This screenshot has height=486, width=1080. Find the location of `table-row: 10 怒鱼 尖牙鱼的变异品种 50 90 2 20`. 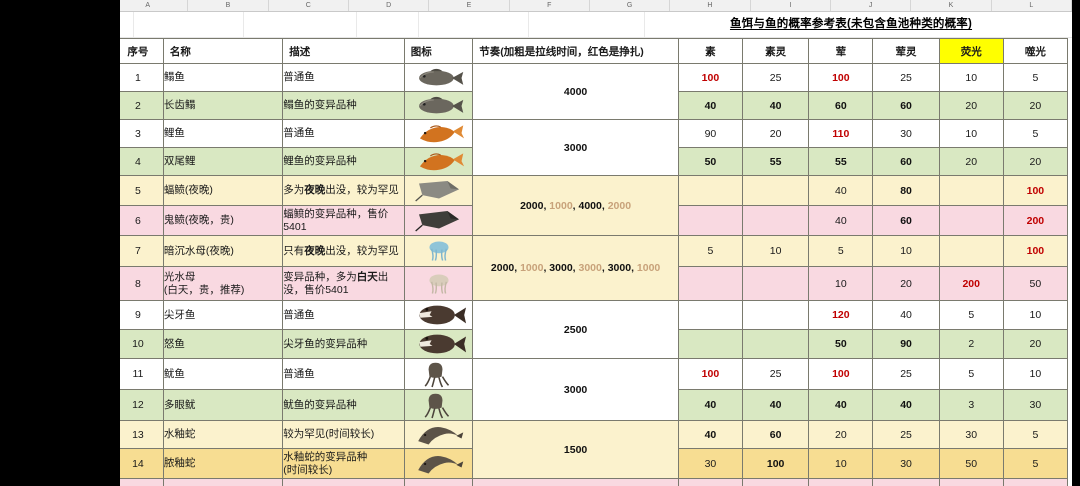

table-row: 10 怒鱼 尖牙鱼的变异品种 50 90 2 20 is located at coordinates (590, 344).